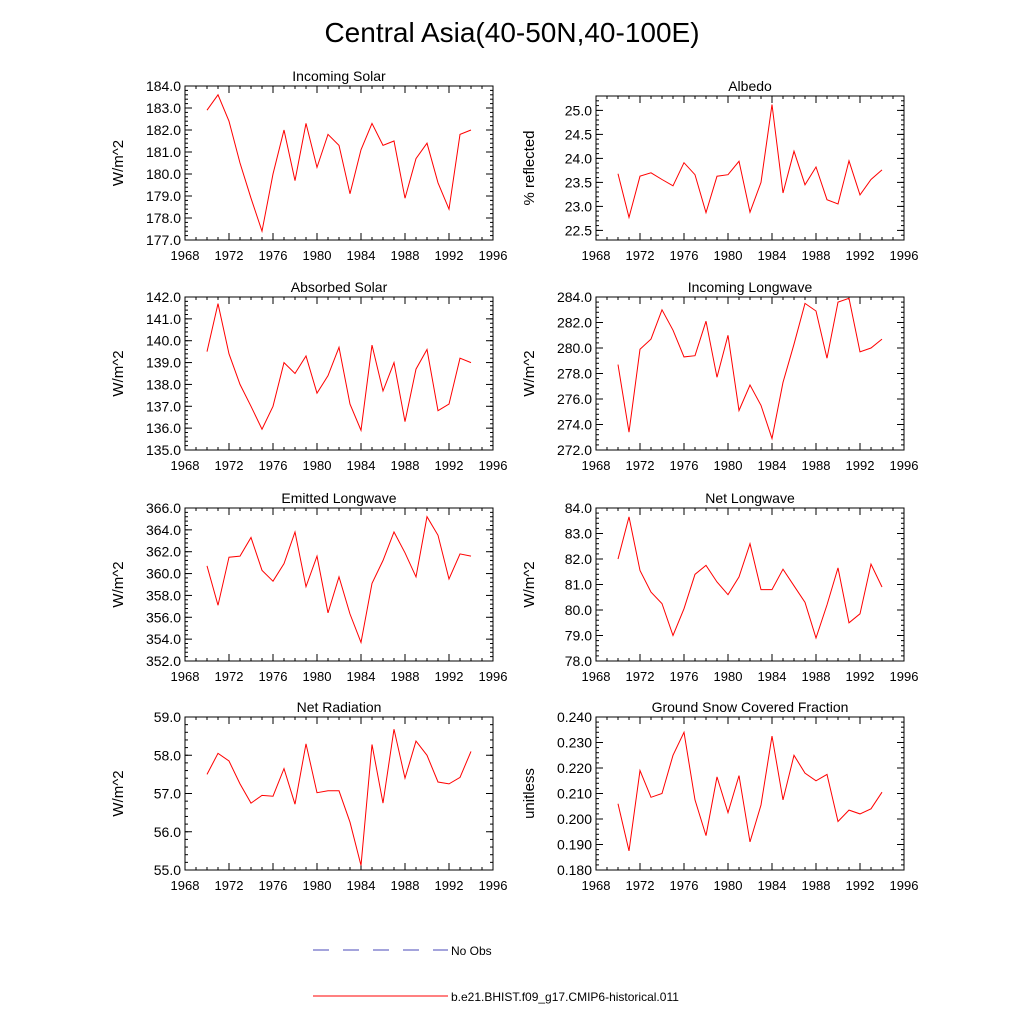  What do you see at coordinates (574, 717) in the screenshot?
I see `y-tick-label: 0.240` at bounding box center [574, 717].